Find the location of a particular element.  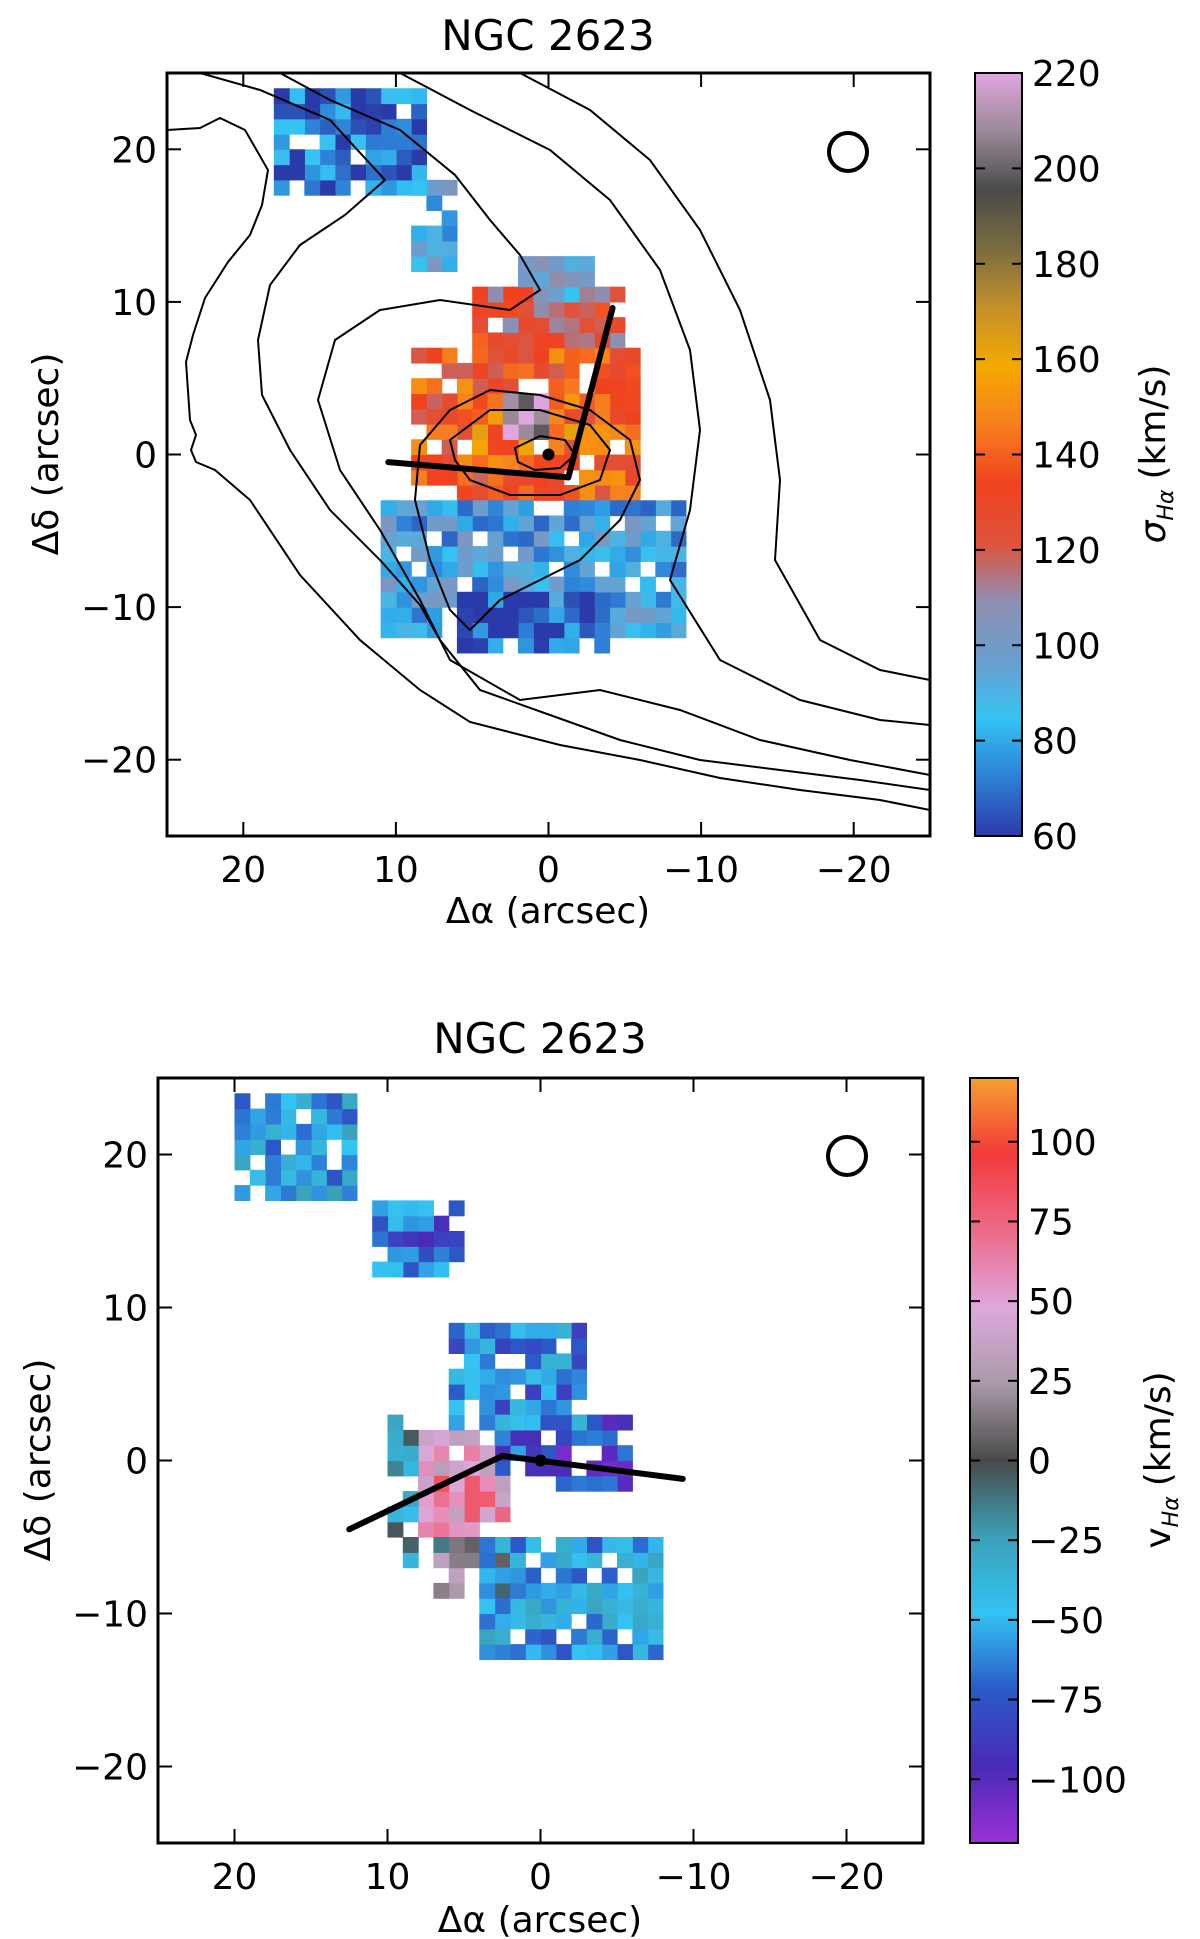

x-tick-label: −10 is located at coordinates (694, 1877).